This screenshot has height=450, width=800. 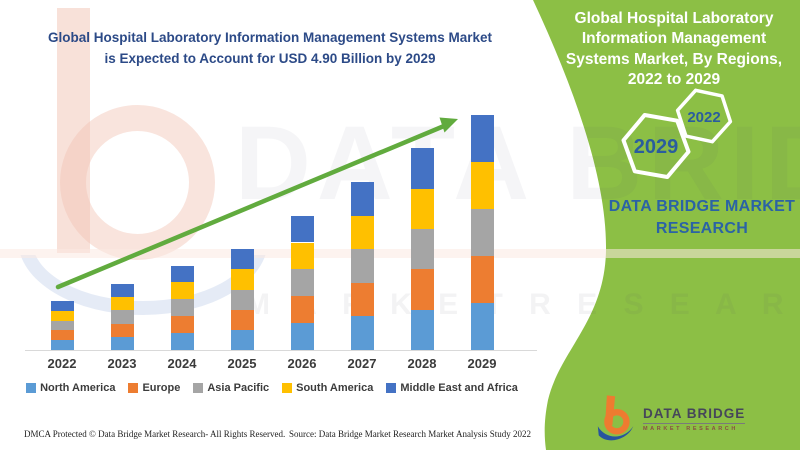 I want to click on logo-subtitle: MARKET RESEARCH, so click(x=690, y=429).